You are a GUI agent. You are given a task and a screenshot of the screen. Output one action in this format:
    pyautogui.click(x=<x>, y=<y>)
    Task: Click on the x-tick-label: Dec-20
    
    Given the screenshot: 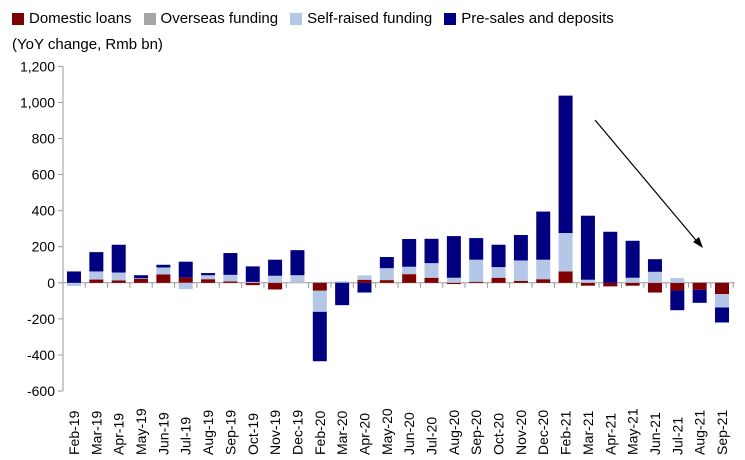 What is the action you would take?
    pyautogui.click(x=543, y=432)
    